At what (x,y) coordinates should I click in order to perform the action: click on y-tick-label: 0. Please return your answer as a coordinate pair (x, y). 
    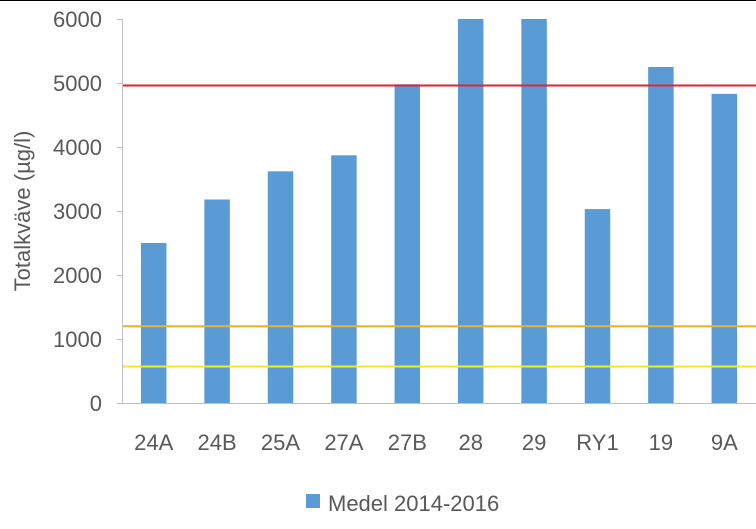
    Looking at the image, I should click on (96, 403).